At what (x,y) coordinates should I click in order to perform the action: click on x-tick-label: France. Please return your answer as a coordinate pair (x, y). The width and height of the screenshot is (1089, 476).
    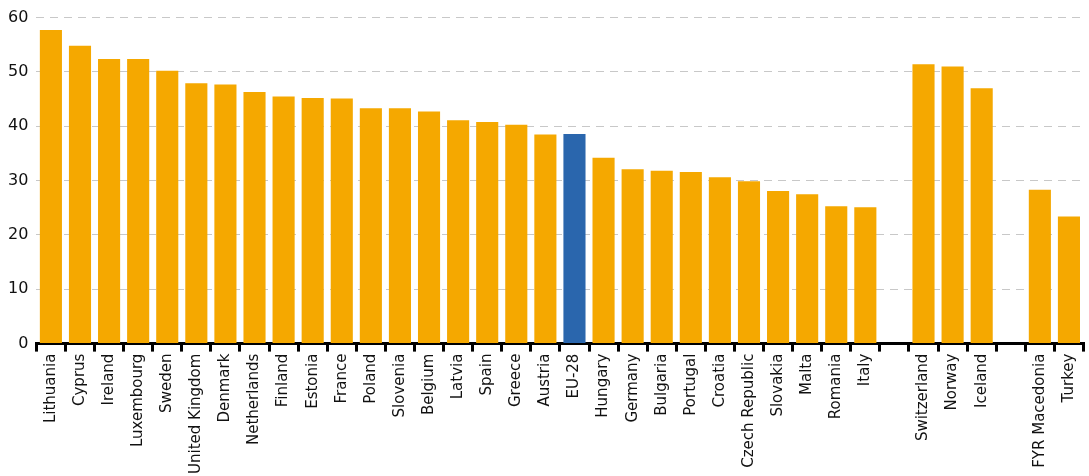
    Looking at the image, I should click on (340, 378).